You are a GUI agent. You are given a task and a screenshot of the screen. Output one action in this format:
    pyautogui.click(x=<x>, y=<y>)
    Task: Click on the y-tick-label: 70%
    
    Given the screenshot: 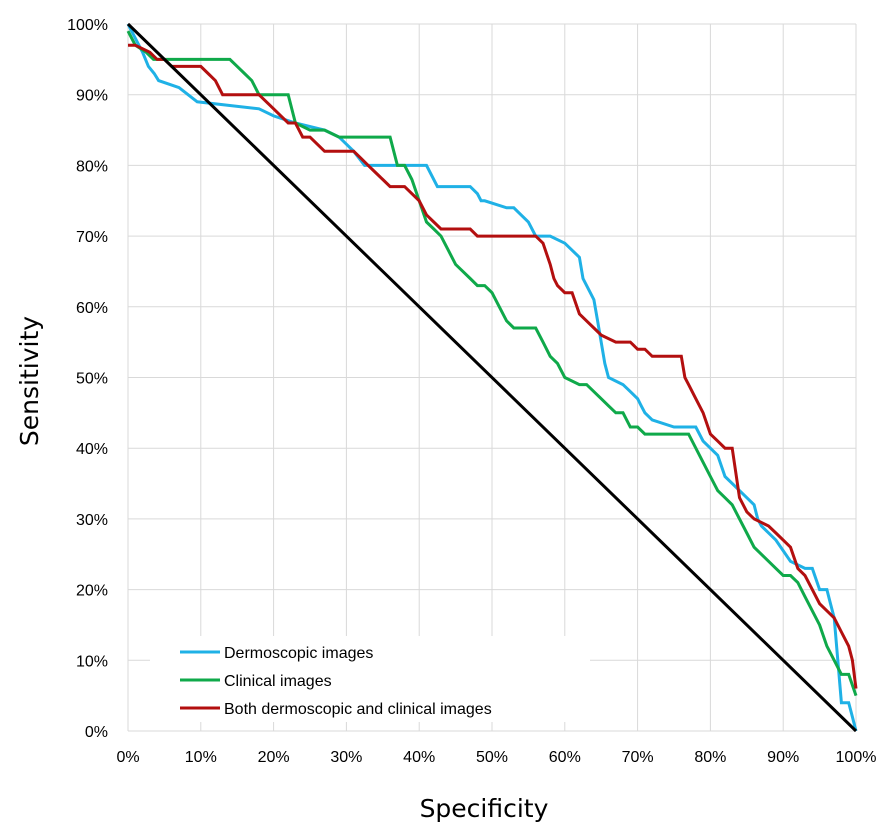 What is the action you would take?
    pyautogui.click(x=92, y=237)
    